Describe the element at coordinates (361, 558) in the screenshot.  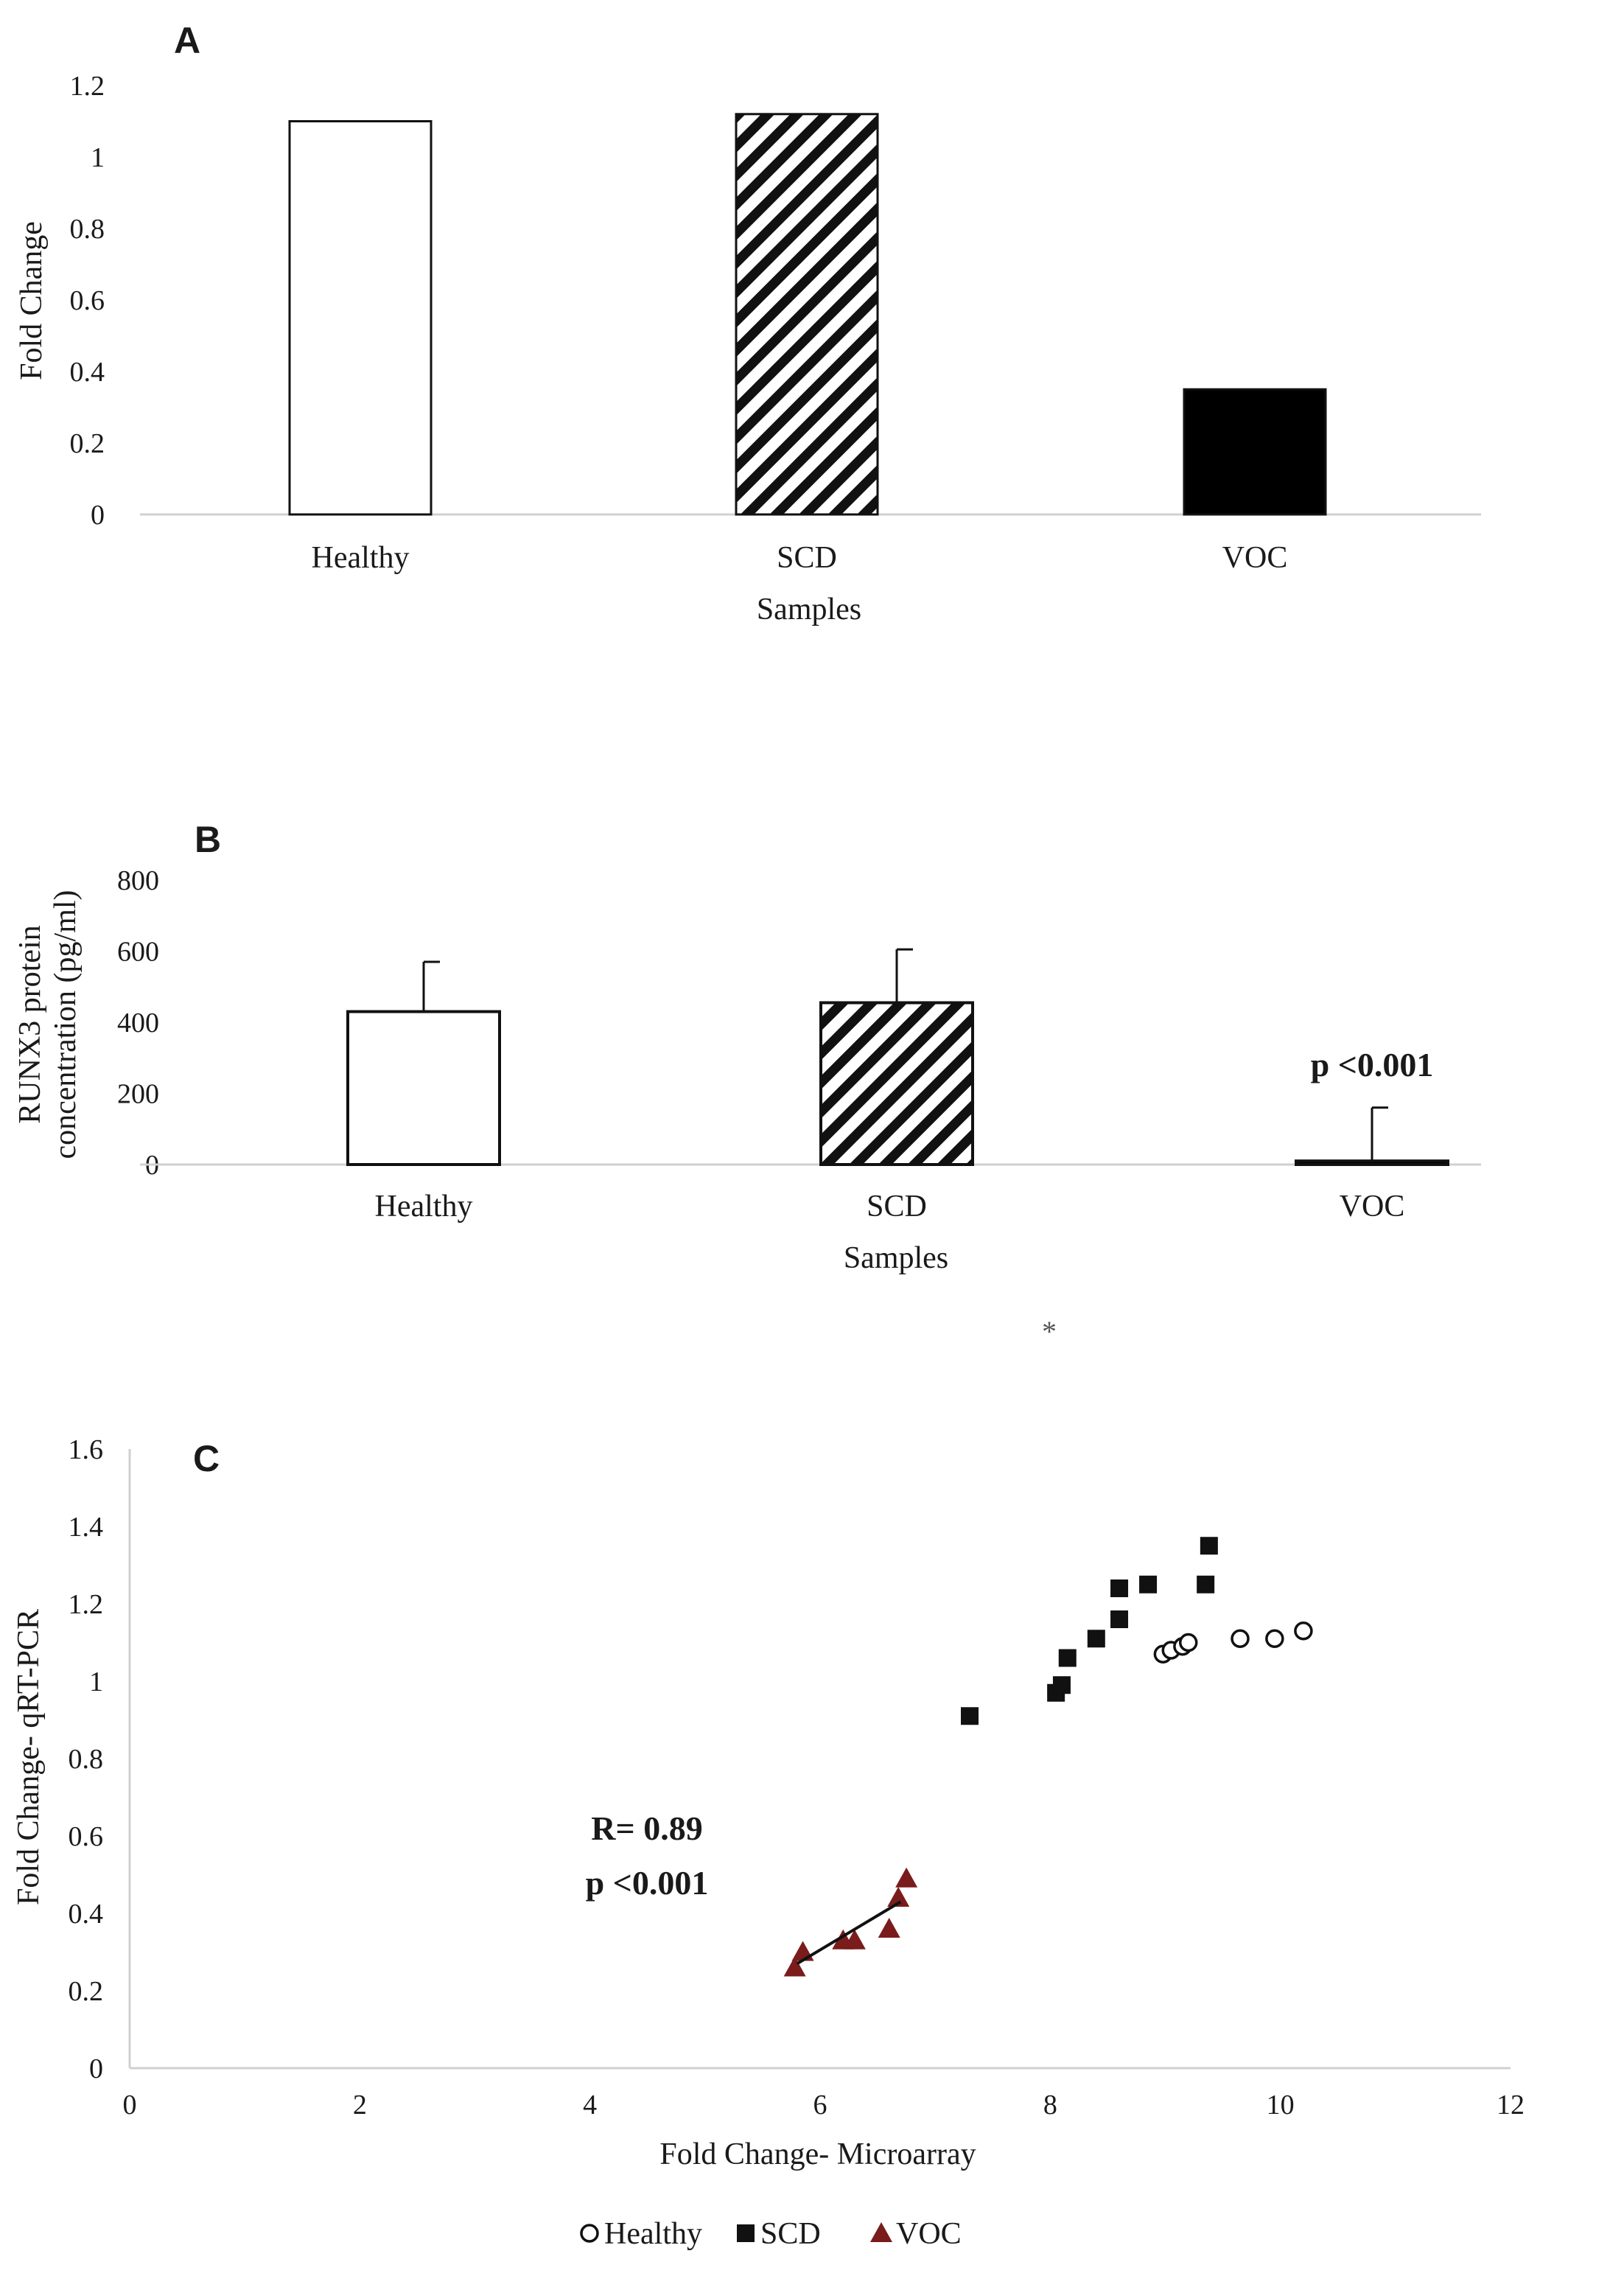
I see `panel-a-category-label: Healthy` at that location.